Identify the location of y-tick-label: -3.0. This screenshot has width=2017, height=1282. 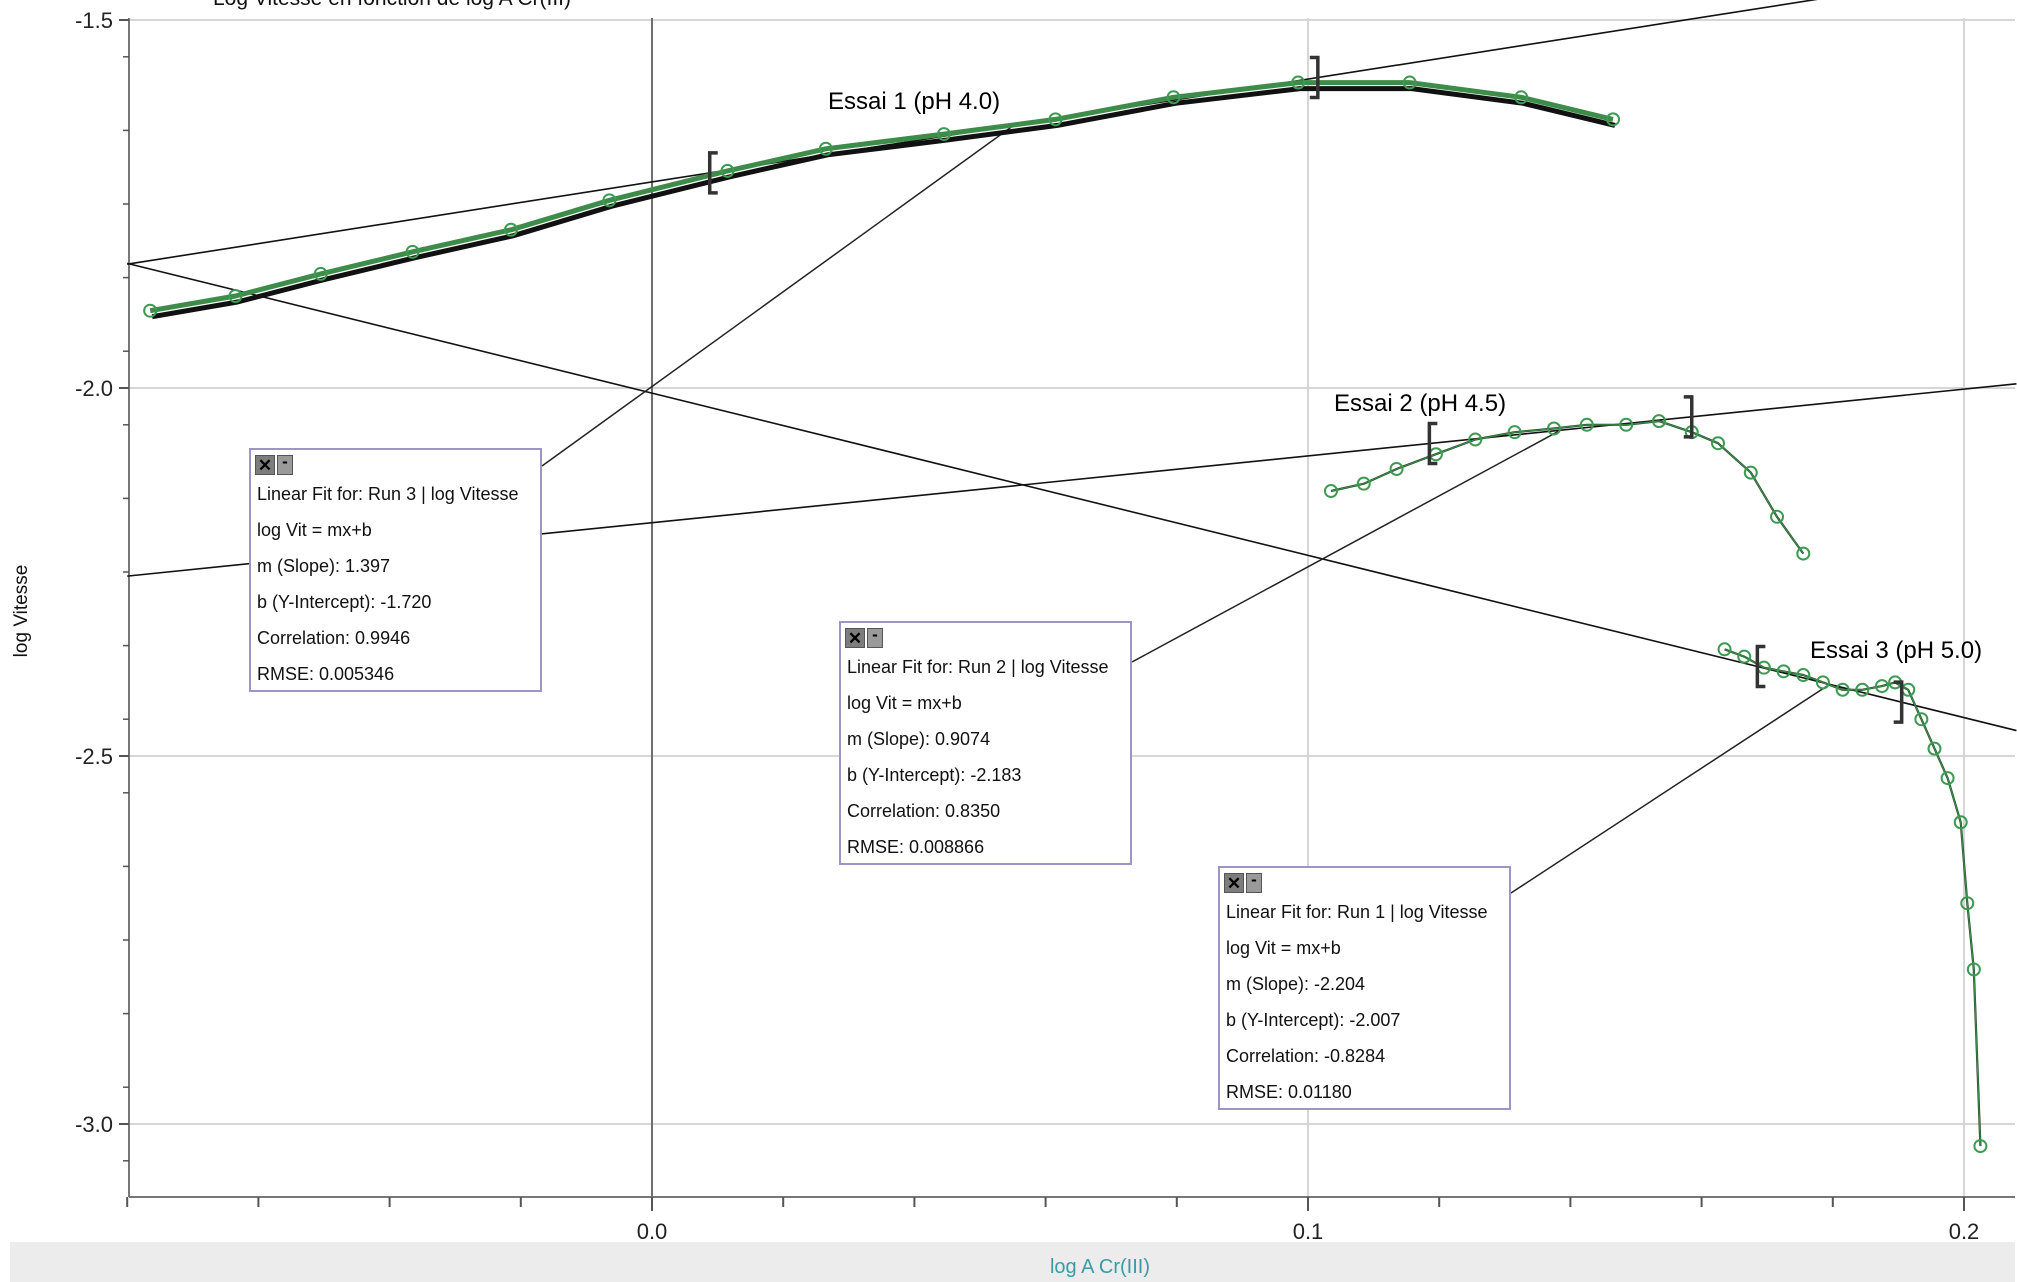
(94, 1124).